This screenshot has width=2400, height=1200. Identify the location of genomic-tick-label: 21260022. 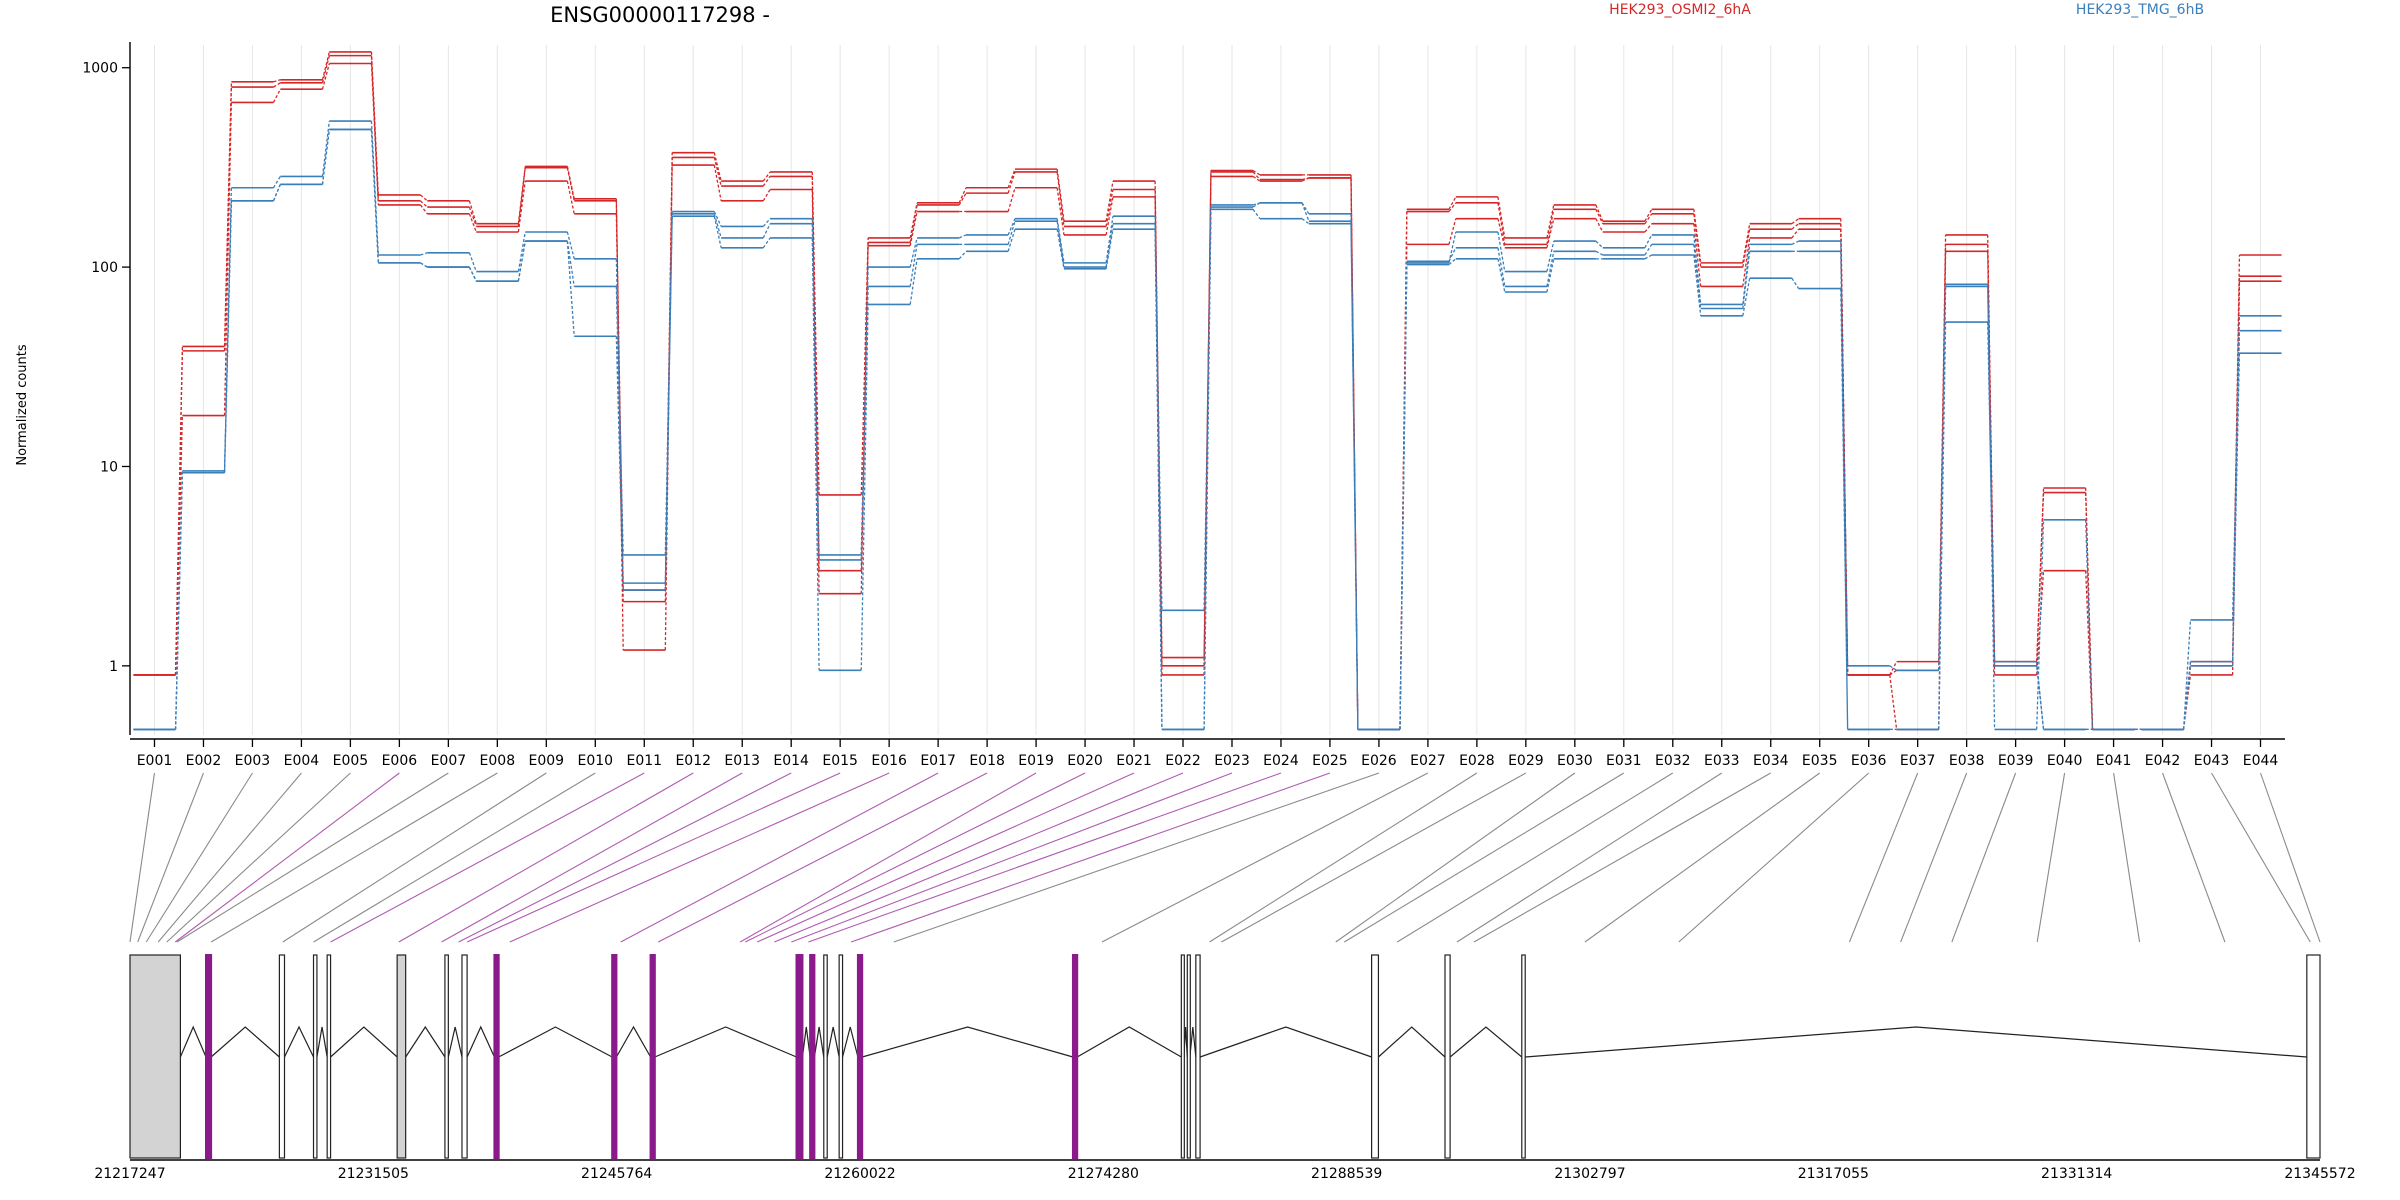
(859, 1174).